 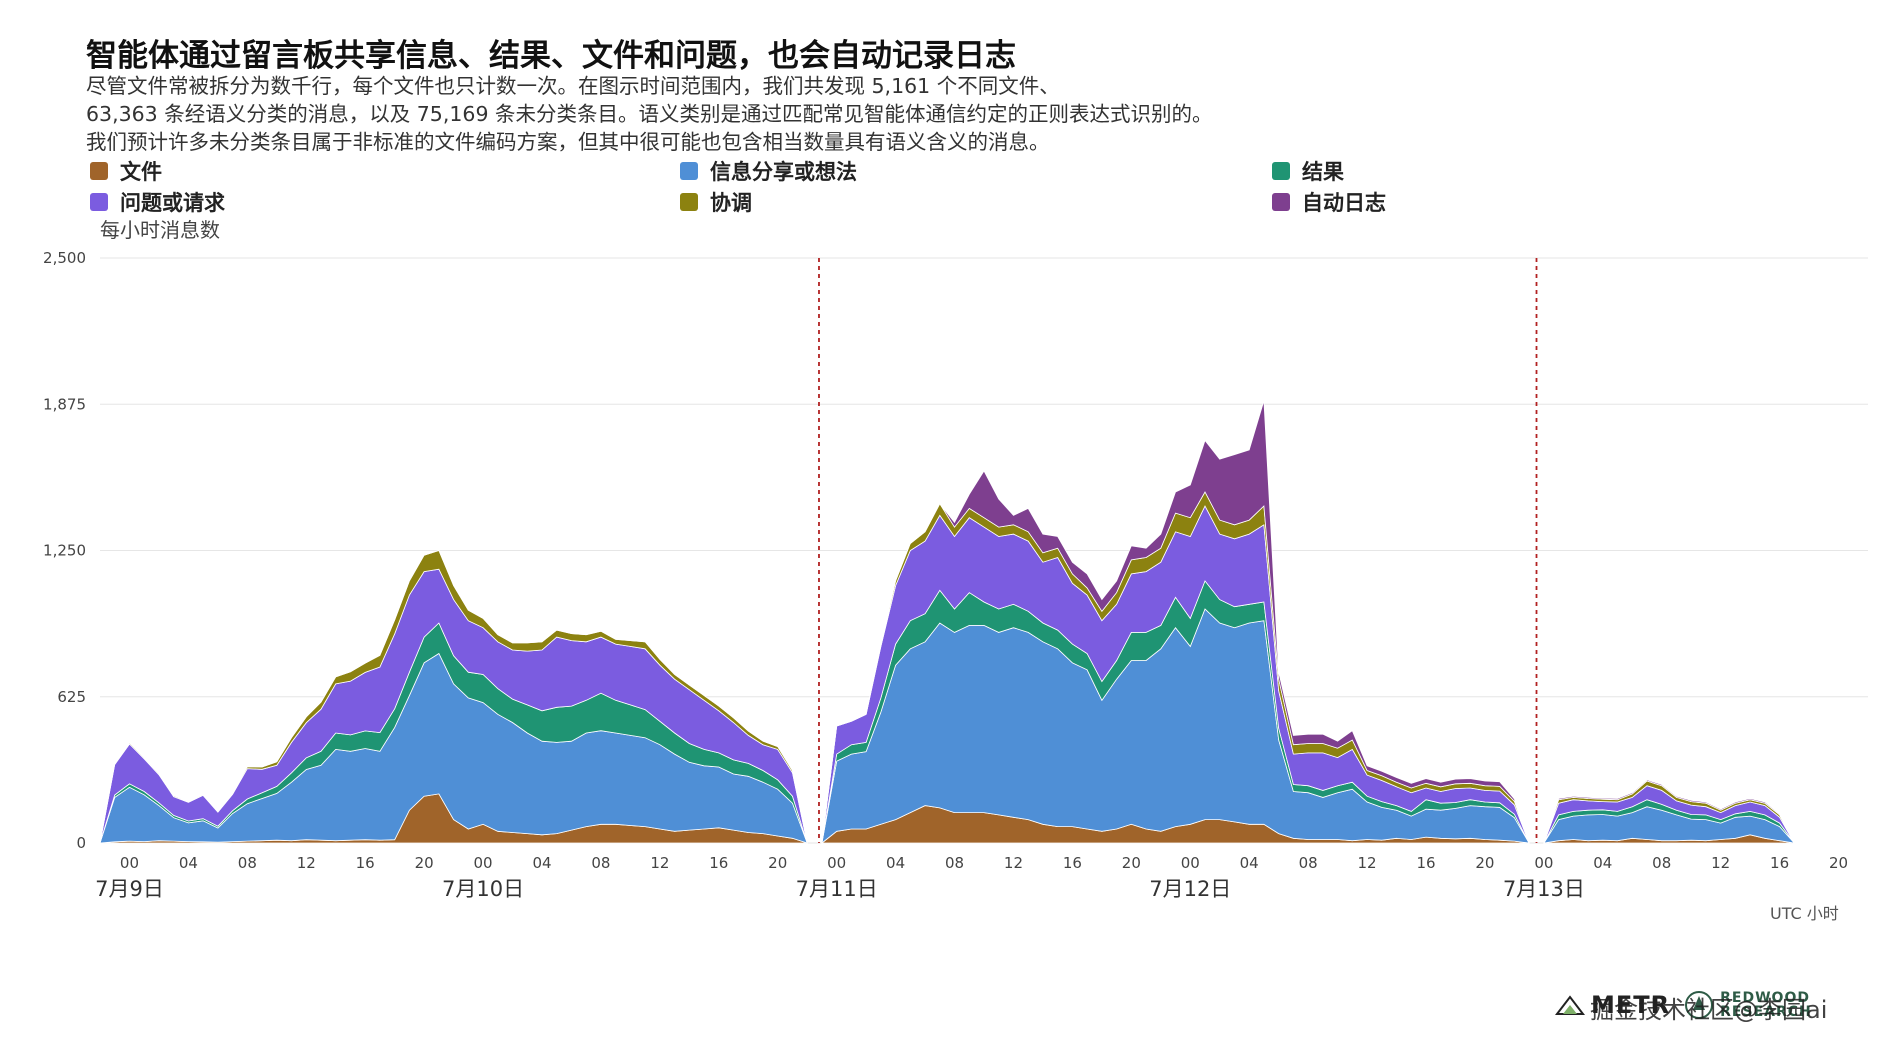 What do you see at coordinates (81, 843) in the screenshot?
I see `y-tick-label: 0` at bounding box center [81, 843].